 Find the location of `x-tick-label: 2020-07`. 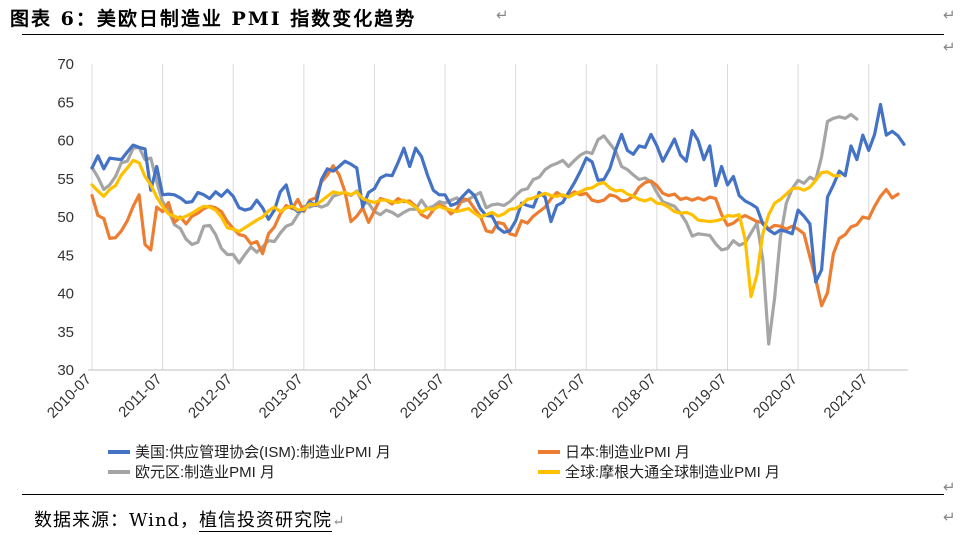

x-tick-label: 2020-07 is located at coordinates (775, 396).